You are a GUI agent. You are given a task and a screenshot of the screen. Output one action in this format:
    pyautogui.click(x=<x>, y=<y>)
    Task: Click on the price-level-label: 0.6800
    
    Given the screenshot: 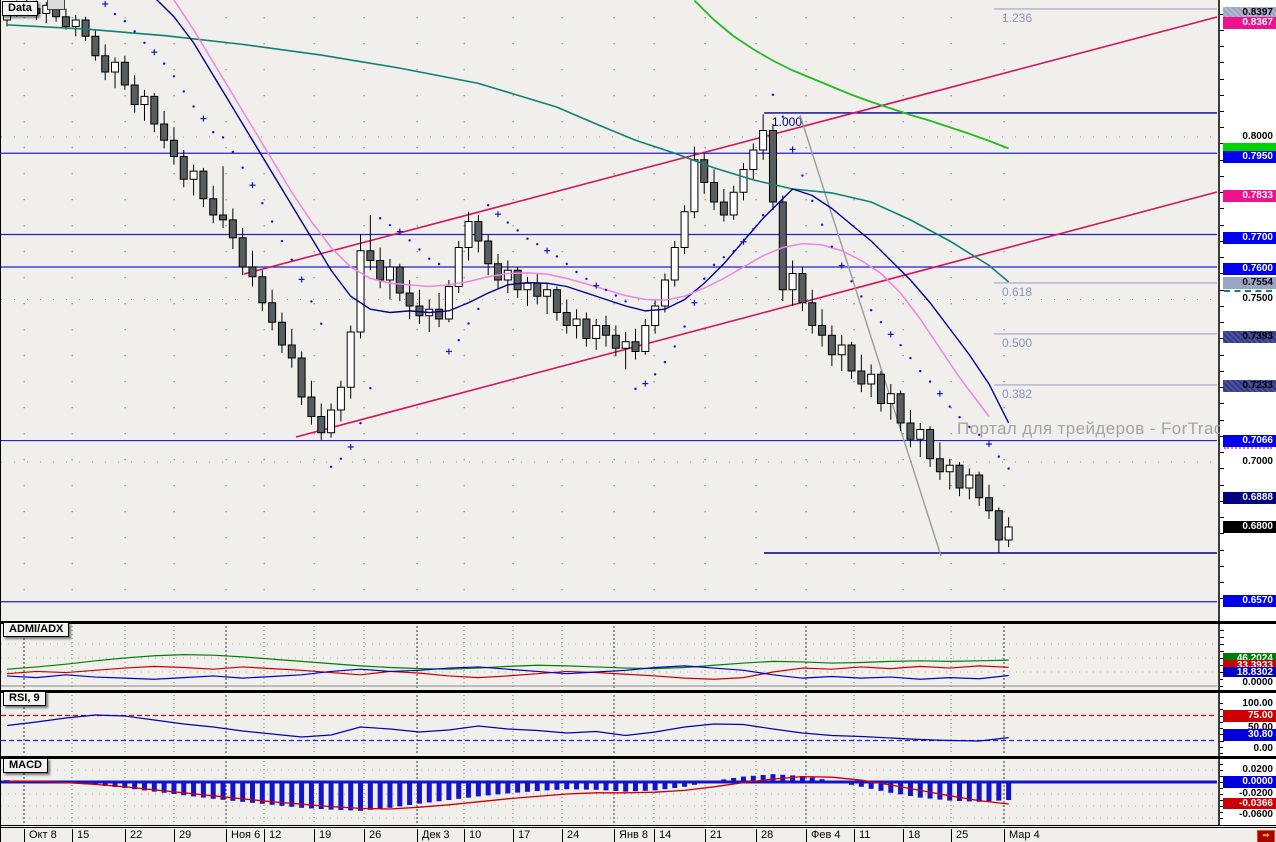 What is the action you would take?
    pyautogui.click(x=1249, y=527)
    